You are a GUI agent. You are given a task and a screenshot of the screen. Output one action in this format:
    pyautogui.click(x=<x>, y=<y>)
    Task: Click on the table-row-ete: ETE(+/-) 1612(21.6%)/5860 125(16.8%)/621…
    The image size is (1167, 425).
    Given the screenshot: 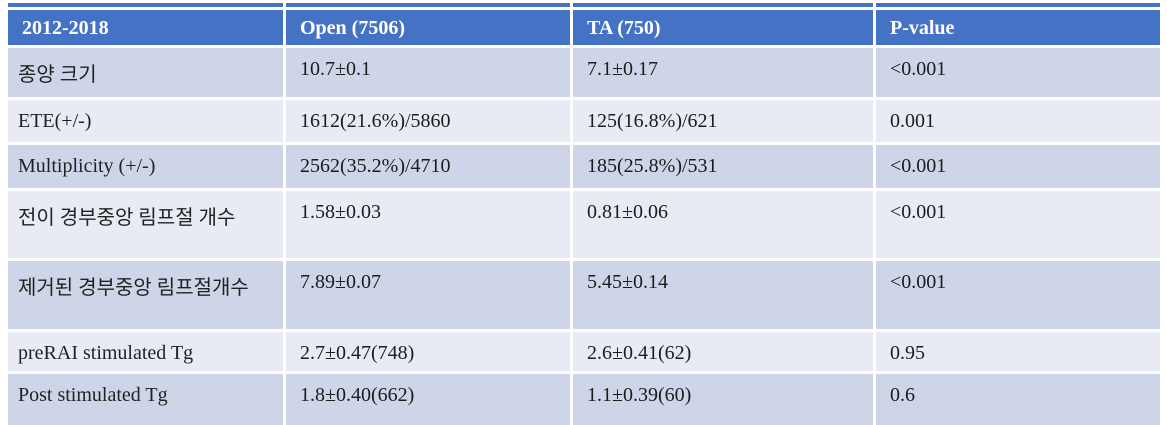 What is the action you would take?
    pyautogui.click(x=584, y=121)
    